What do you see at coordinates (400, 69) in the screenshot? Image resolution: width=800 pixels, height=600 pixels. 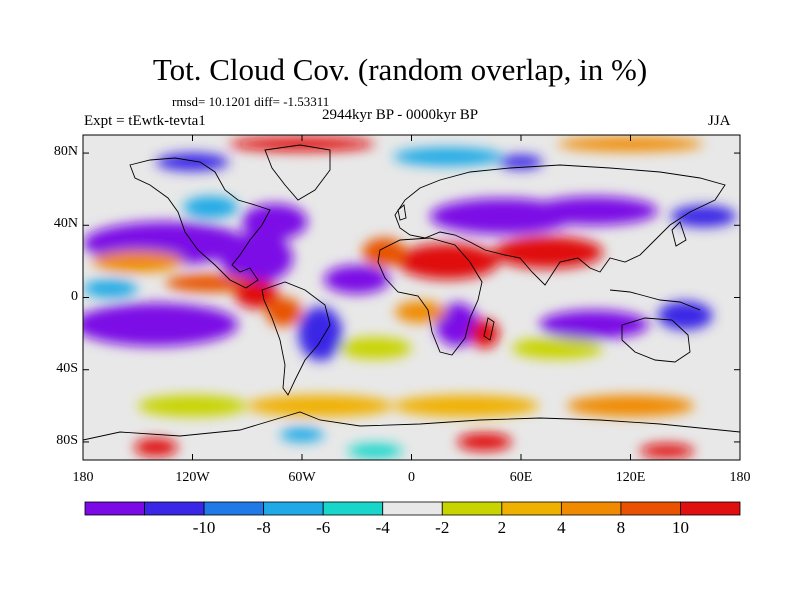 I see `chart-title: Tot. Cloud Cov. (random overlap, in %)` at bounding box center [400, 69].